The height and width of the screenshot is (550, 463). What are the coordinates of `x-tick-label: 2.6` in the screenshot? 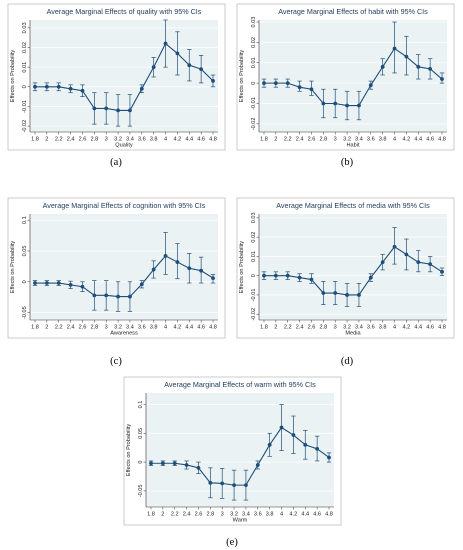 It's located at (312, 328).